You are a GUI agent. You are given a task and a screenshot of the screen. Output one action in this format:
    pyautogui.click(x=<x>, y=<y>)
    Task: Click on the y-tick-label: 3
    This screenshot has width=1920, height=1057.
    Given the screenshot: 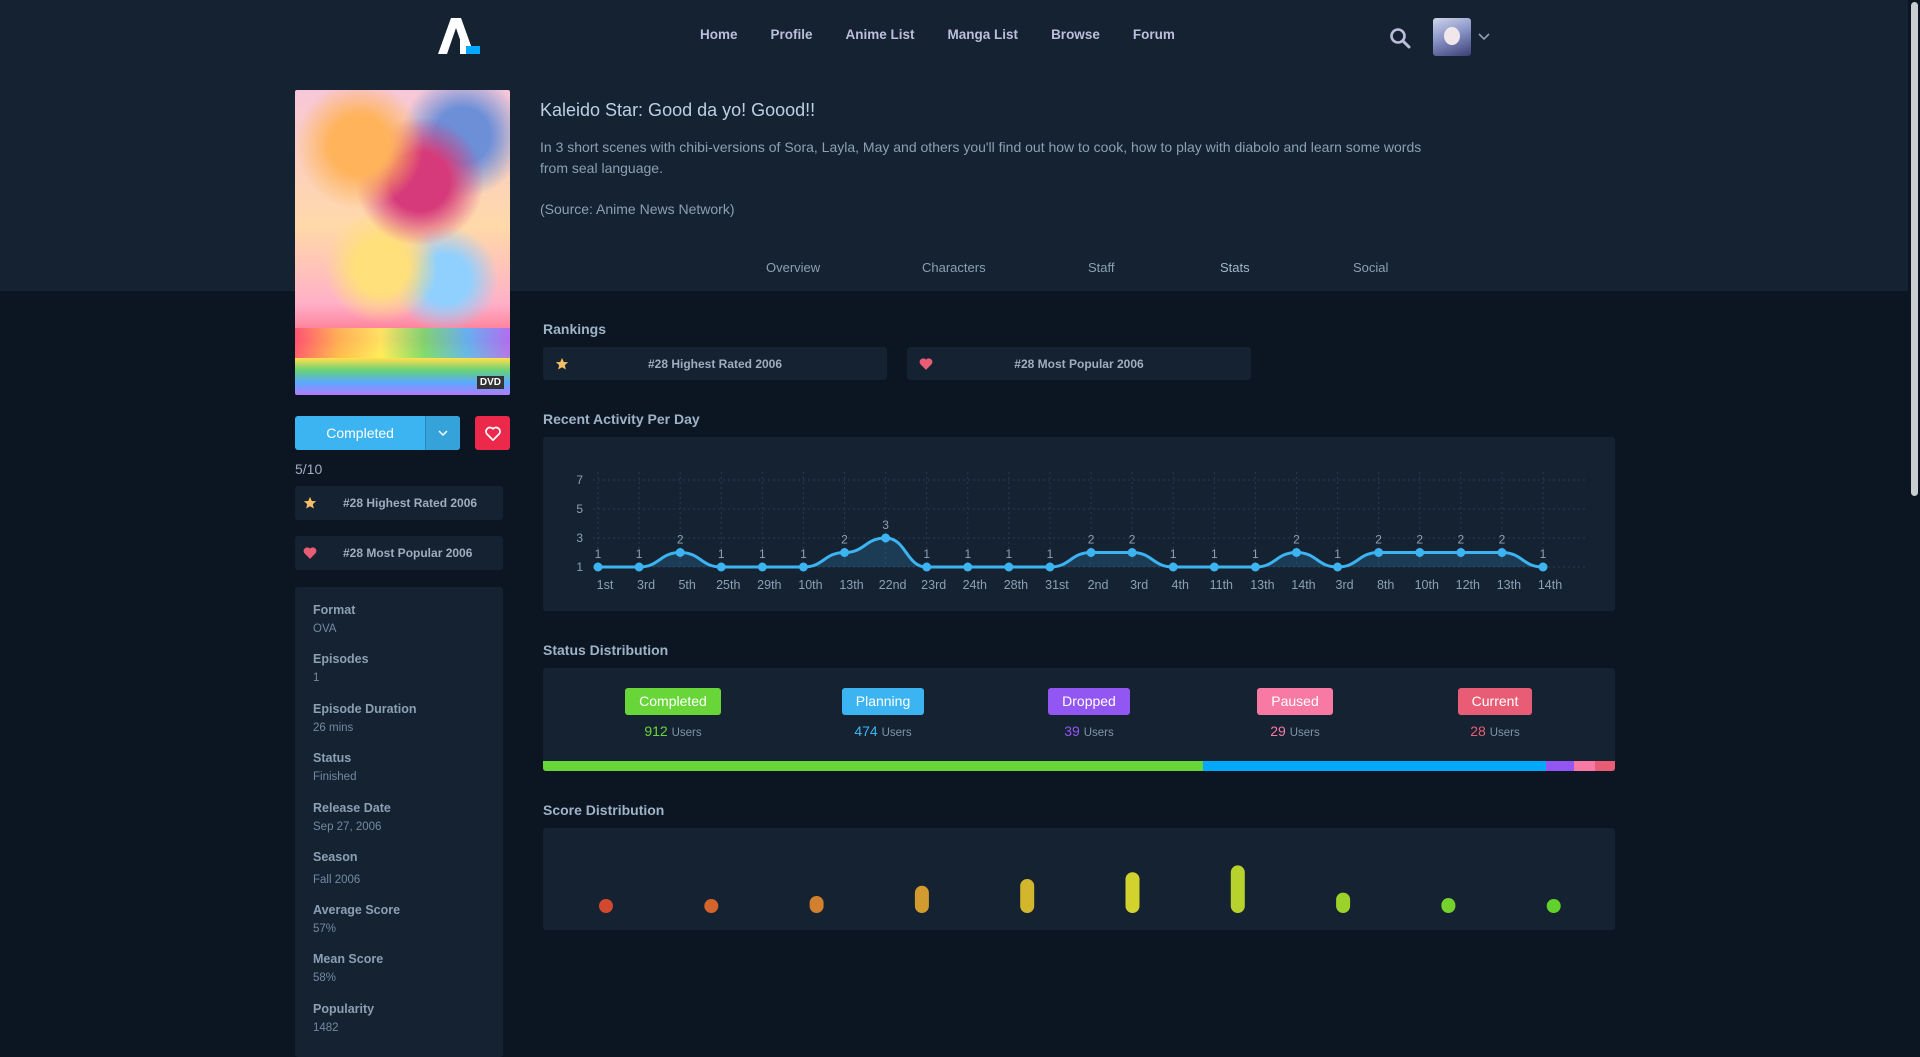 What is the action you would take?
    pyautogui.click(x=579, y=538)
    